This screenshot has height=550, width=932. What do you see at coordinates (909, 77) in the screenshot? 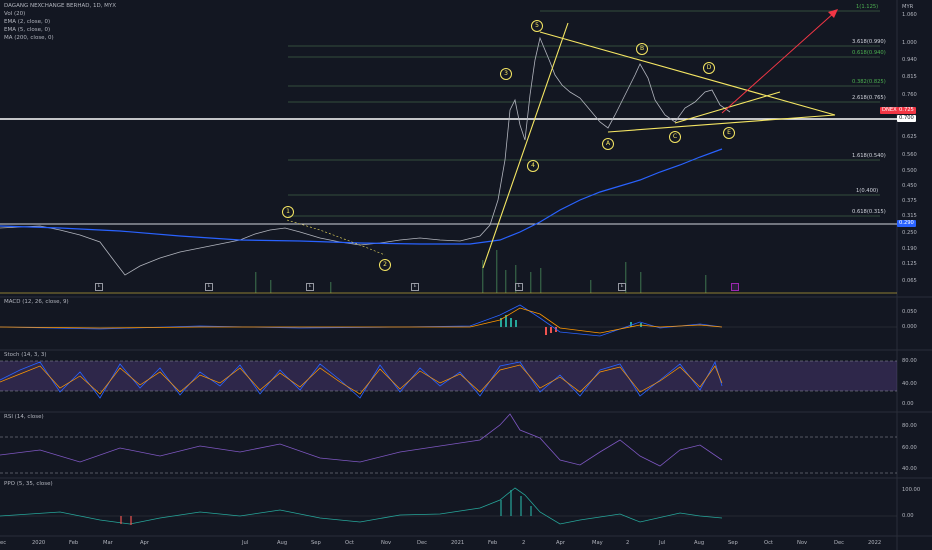
I see `price-axis-label: 0.815` at bounding box center [909, 77].